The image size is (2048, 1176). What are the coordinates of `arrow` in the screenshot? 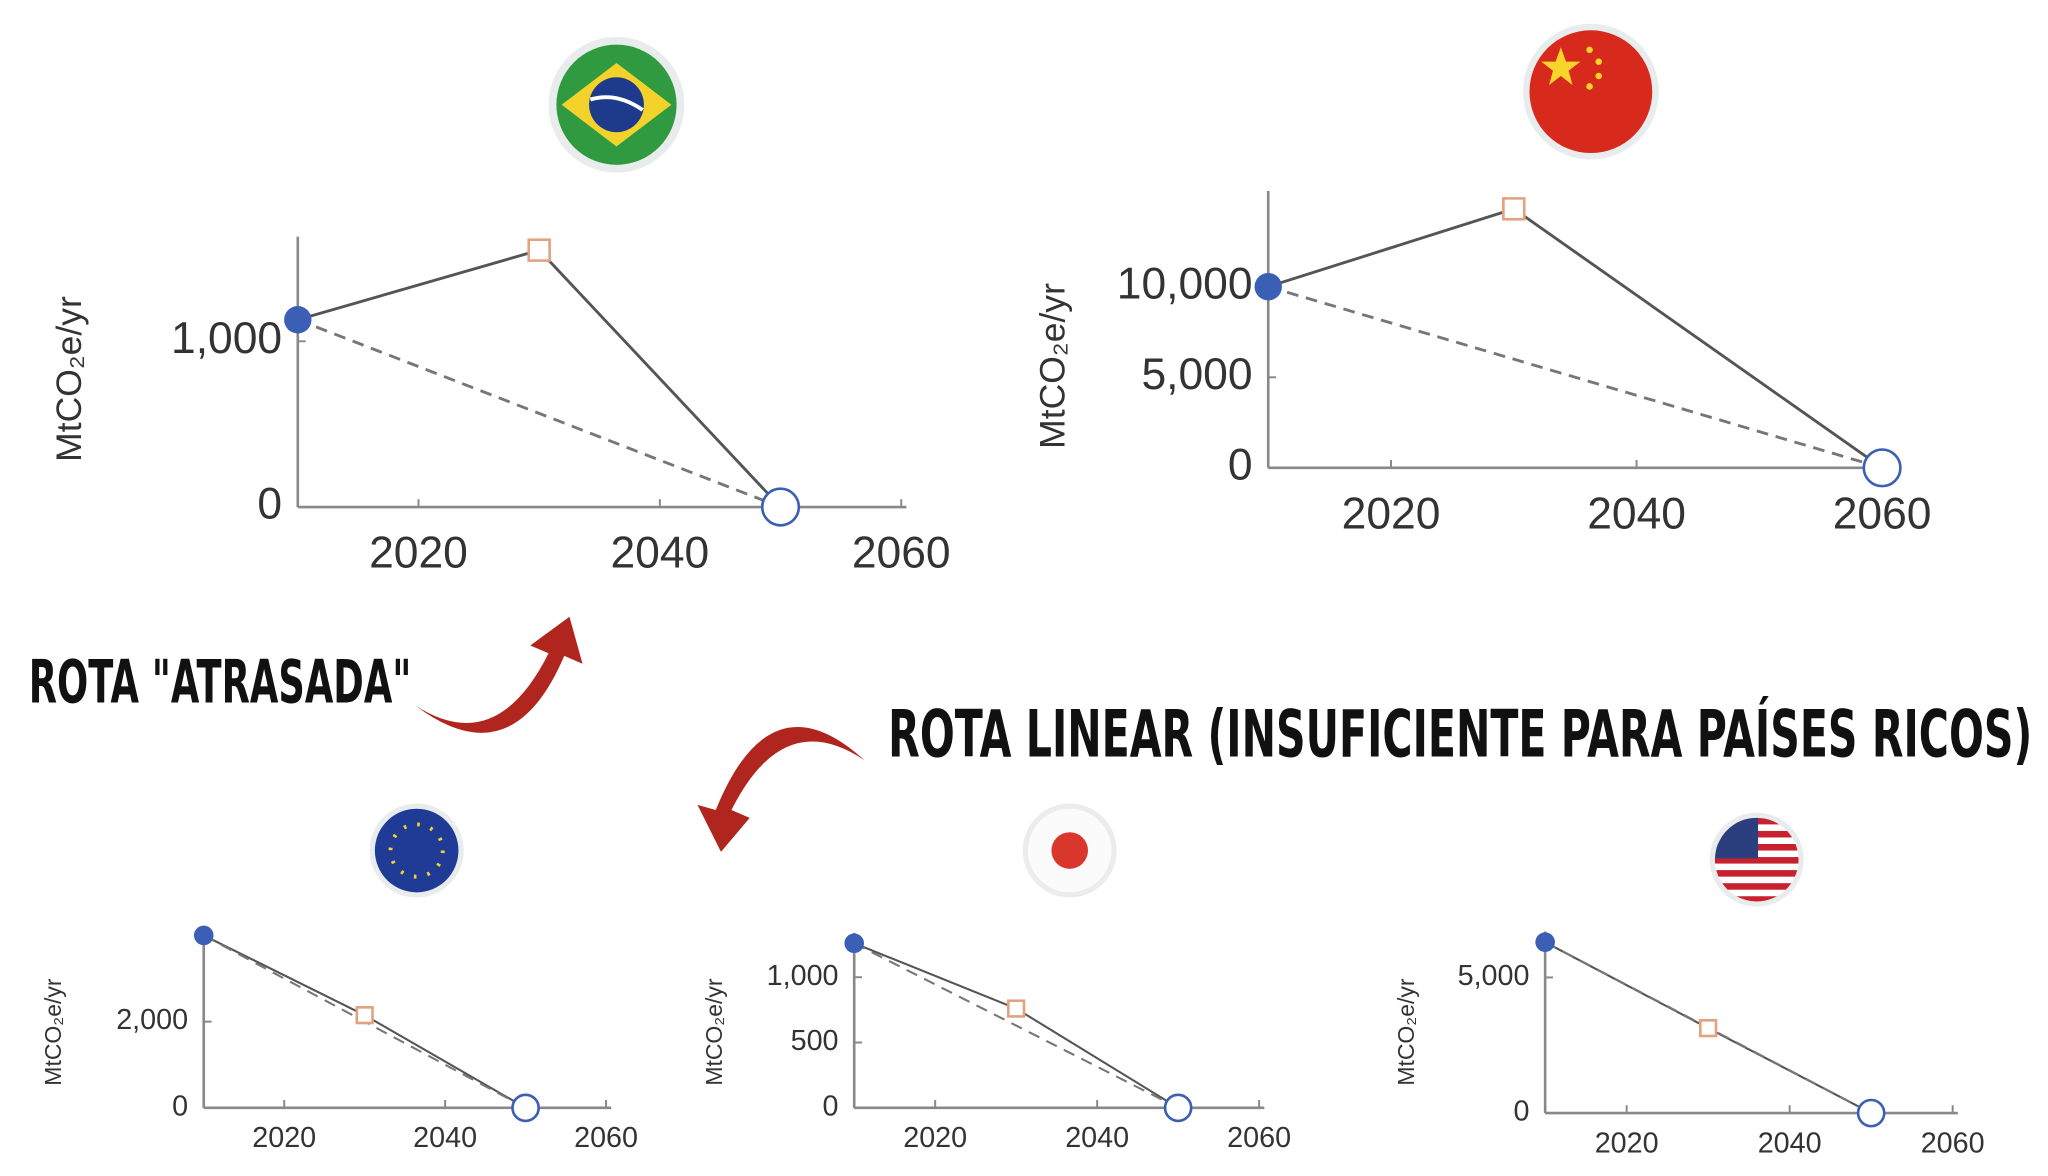 It's located at (640, 734).